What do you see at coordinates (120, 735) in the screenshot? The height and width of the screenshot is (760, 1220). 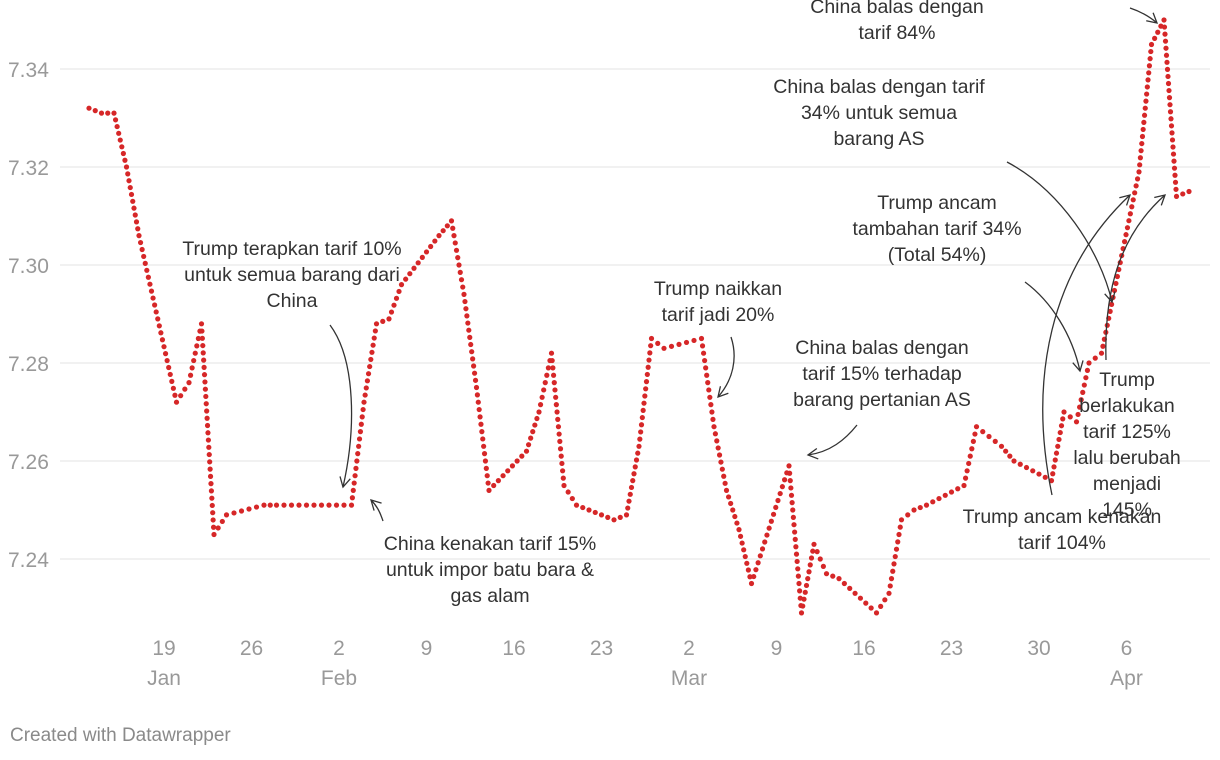 I see `footer-credit: Created with Datawrapper` at bounding box center [120, 735].